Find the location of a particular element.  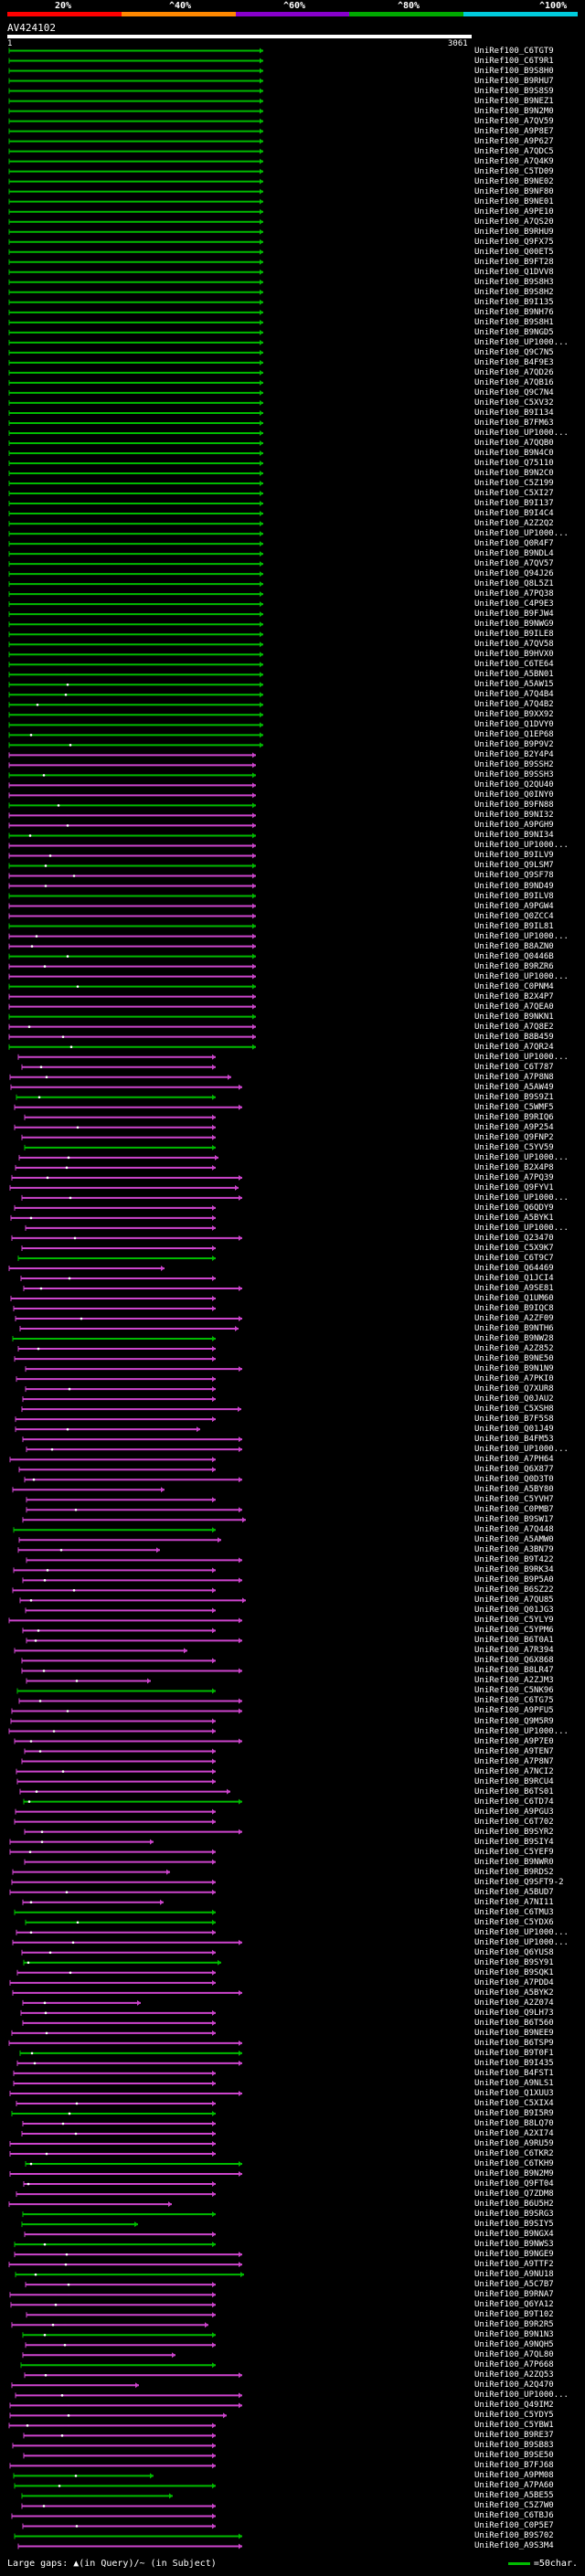

hit-label-link: UniRef100_B9SSH2 is located at coordinates (514, 765).